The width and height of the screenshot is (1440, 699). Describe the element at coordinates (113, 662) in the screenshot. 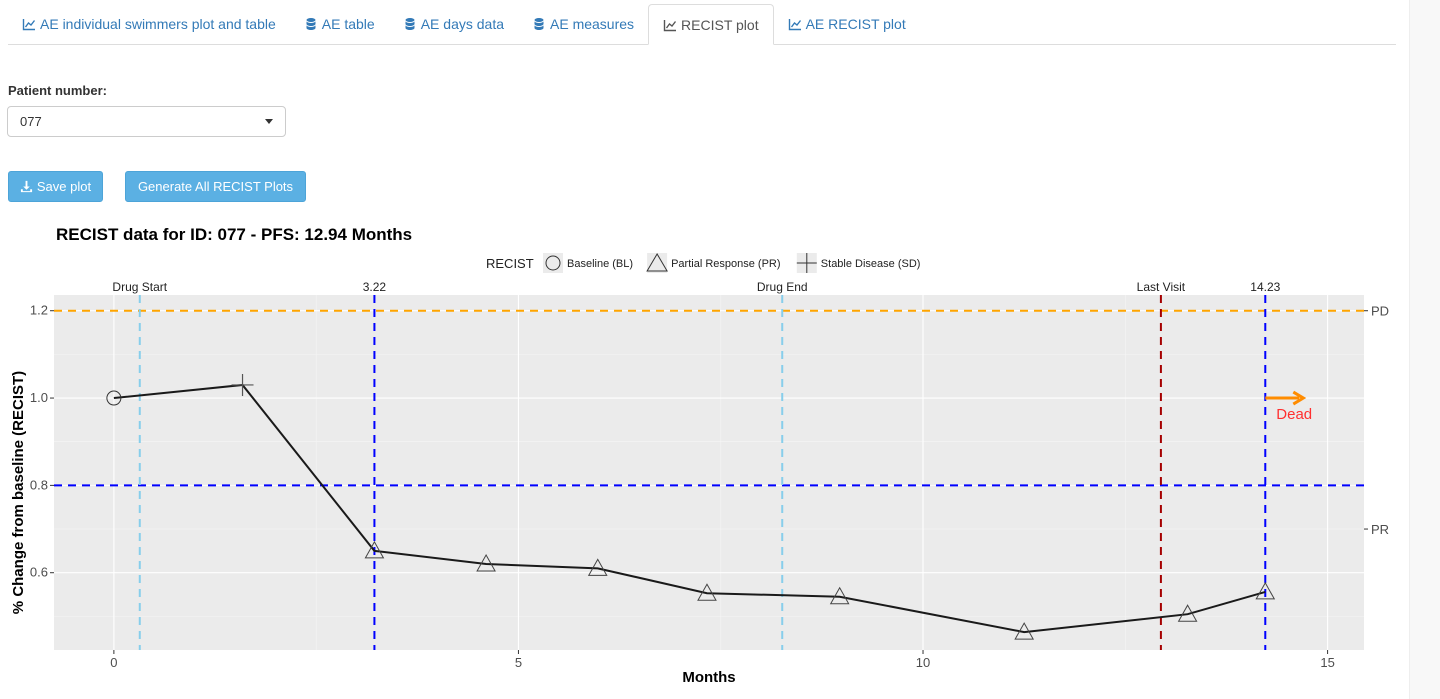

I see `x-tick-label: 0` at that location.